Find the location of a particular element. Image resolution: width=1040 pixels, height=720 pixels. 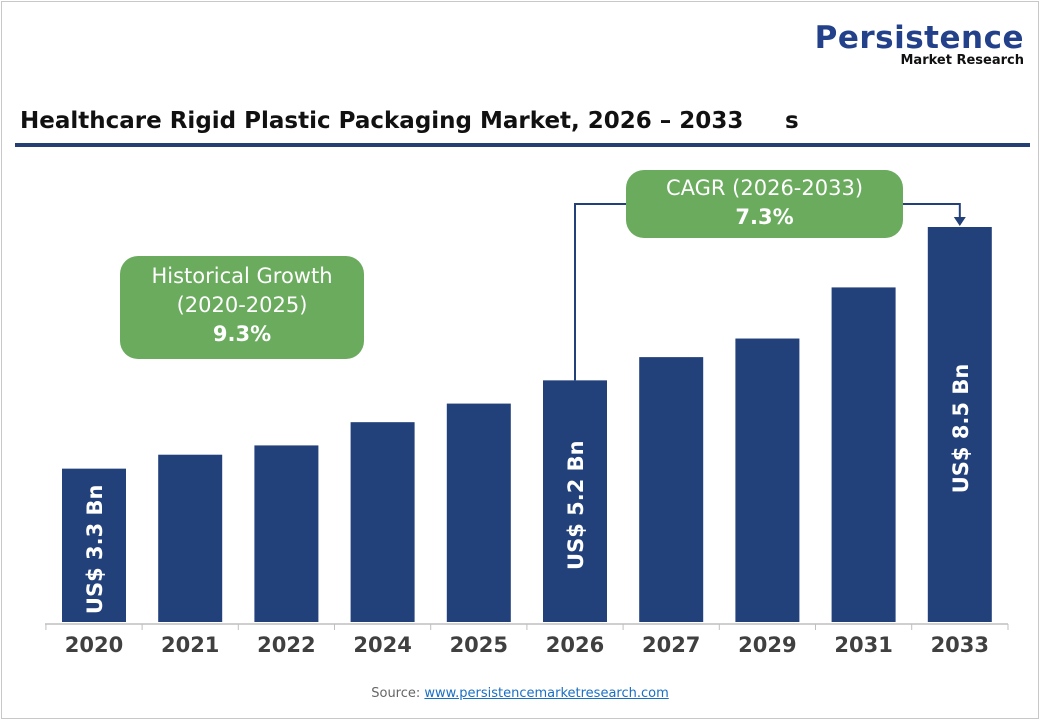

x-tick-label-2033: 2033 is located at coordinates (960, 645).